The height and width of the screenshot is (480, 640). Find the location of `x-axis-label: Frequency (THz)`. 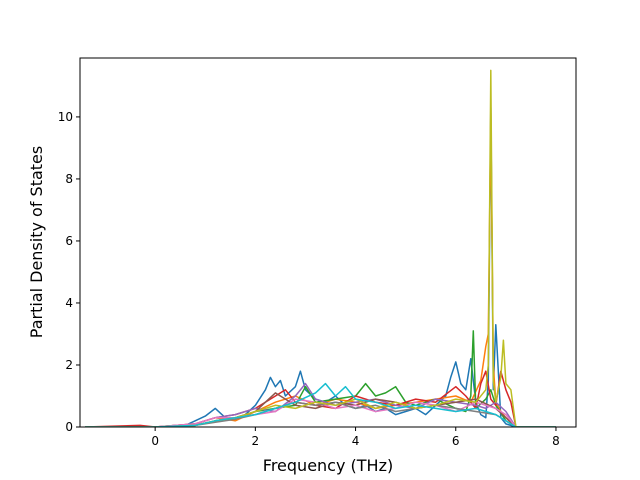

x-axis-label: Frequency (THz) is located at coordinates (328, 465).